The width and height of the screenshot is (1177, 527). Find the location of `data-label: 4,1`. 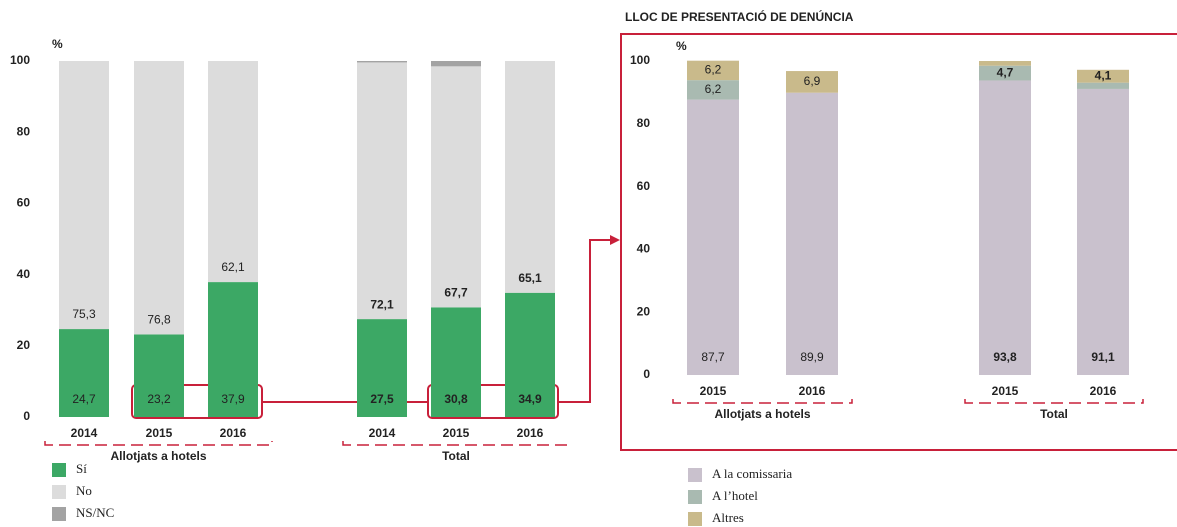

data-label: 4,1 is located at coordinates (1103, 75).